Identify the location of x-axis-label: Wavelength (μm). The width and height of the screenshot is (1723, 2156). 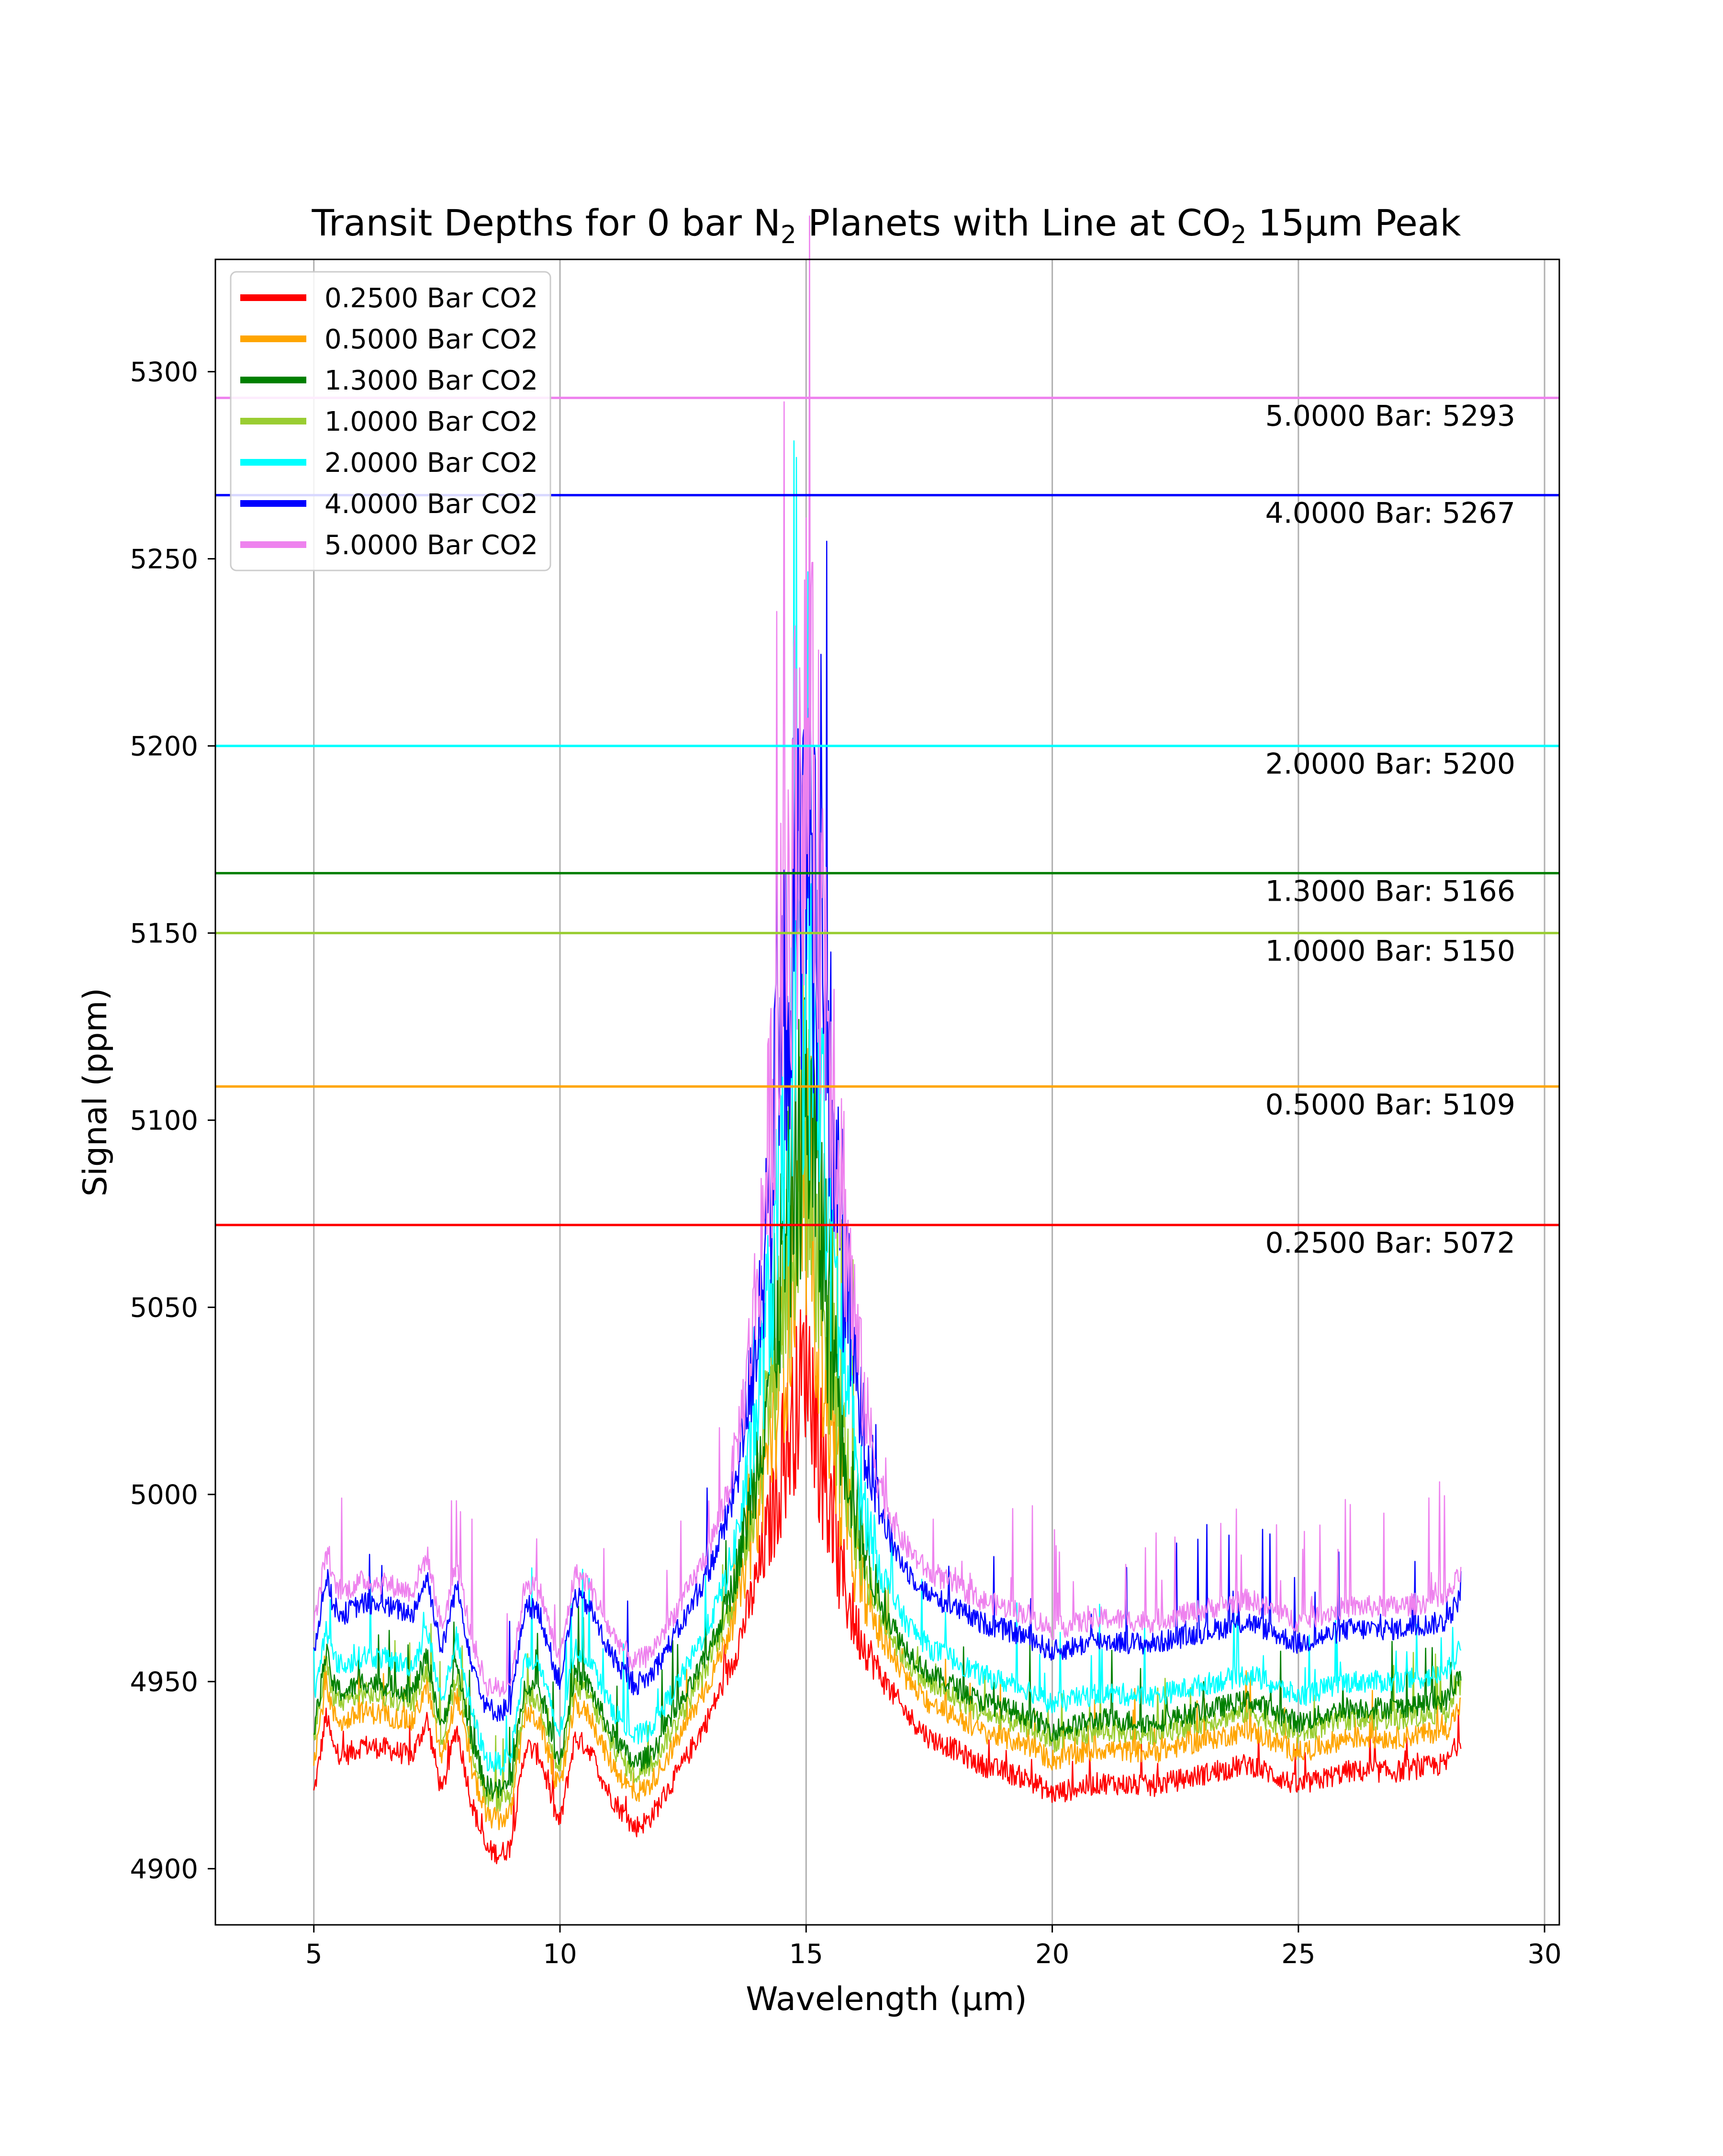
(886, 1999).